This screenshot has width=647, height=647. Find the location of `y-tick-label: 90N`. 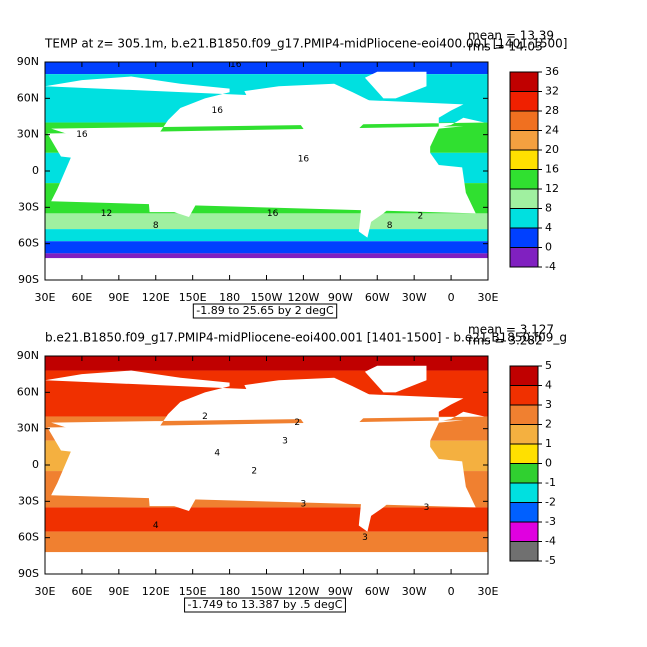

y-tick-label: 90N is located at coordinates (28, 355).